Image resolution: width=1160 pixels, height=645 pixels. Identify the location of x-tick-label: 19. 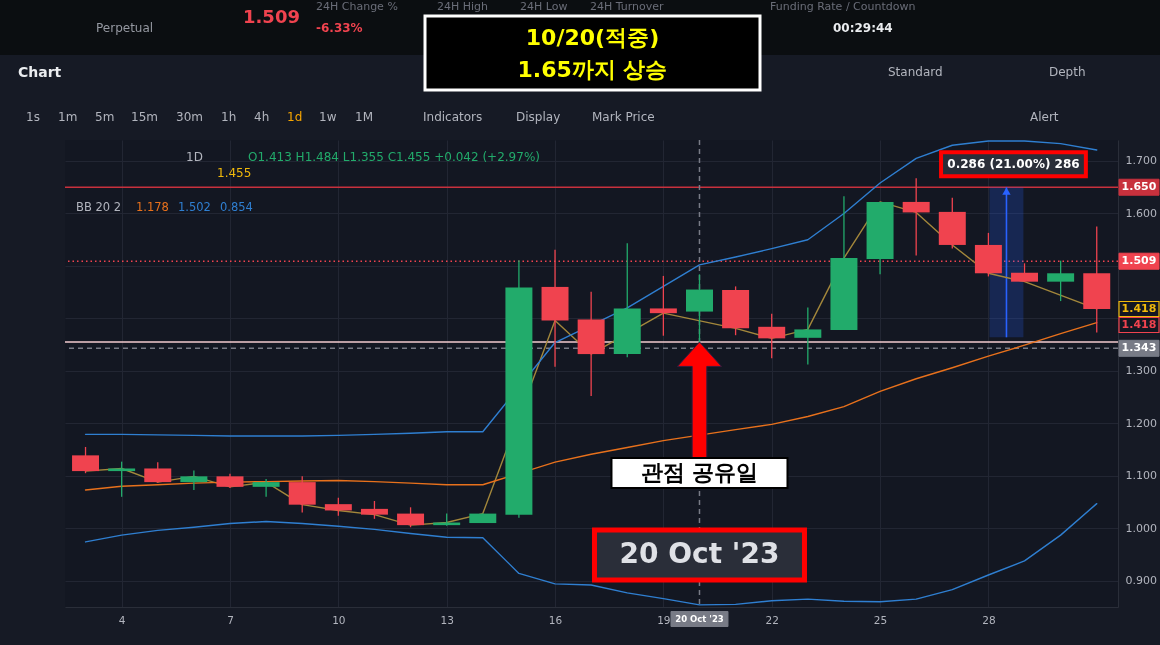
(664, 619).